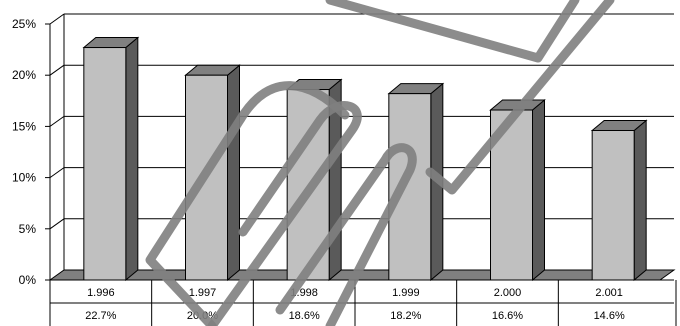 This screenshot has height=326, width=680. Describe the element at coordinates (24, 75) in the screenshot. I see `y-tick-label: 20%` at that location.